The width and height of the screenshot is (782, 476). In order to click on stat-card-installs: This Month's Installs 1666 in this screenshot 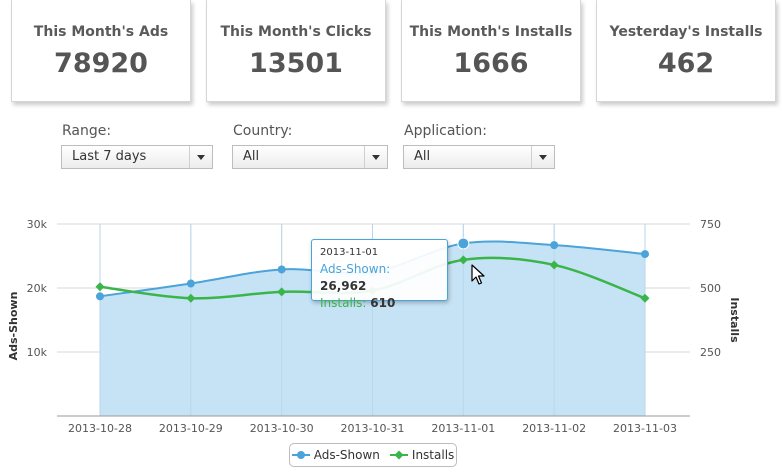, I will do `click(491, 51)`.